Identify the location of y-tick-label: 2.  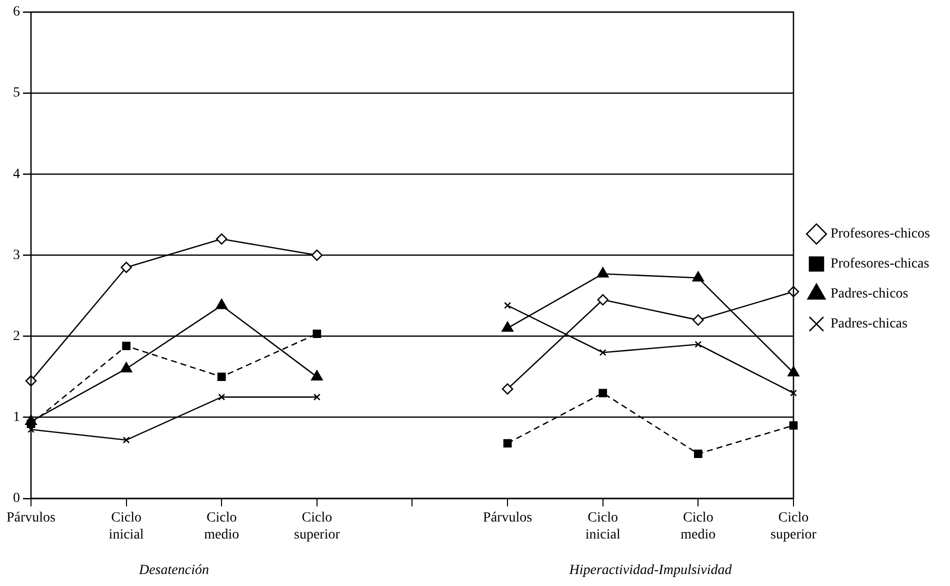
(16, 336).